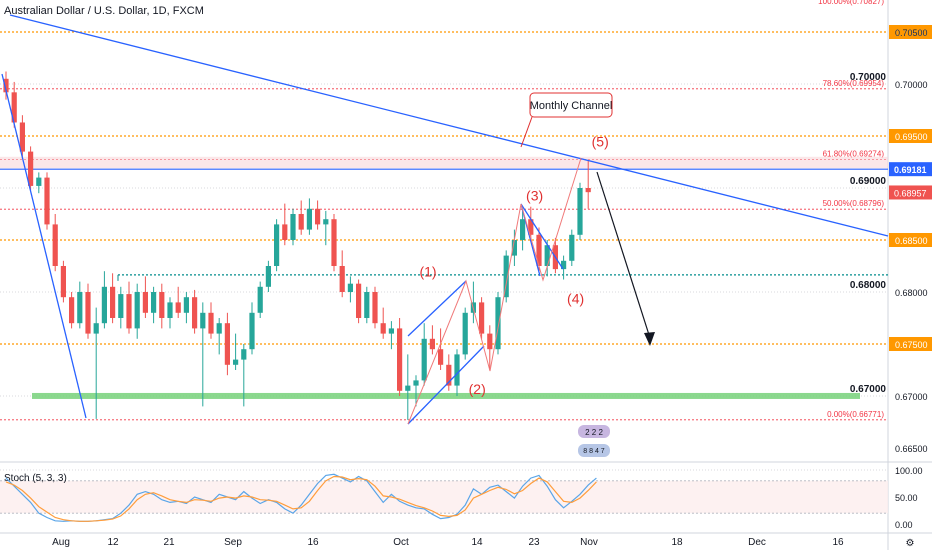 Image resolution: width=932 pixels, height=555 pixels. I want to click on wave-channel-line, so click(542, 236).